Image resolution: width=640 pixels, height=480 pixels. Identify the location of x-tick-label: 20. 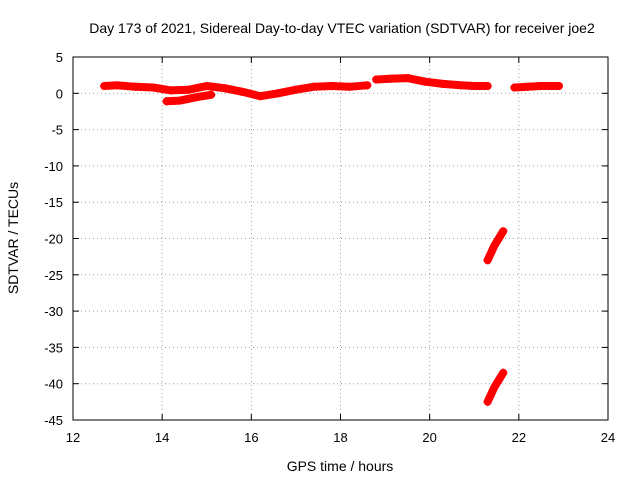
(429, 437).